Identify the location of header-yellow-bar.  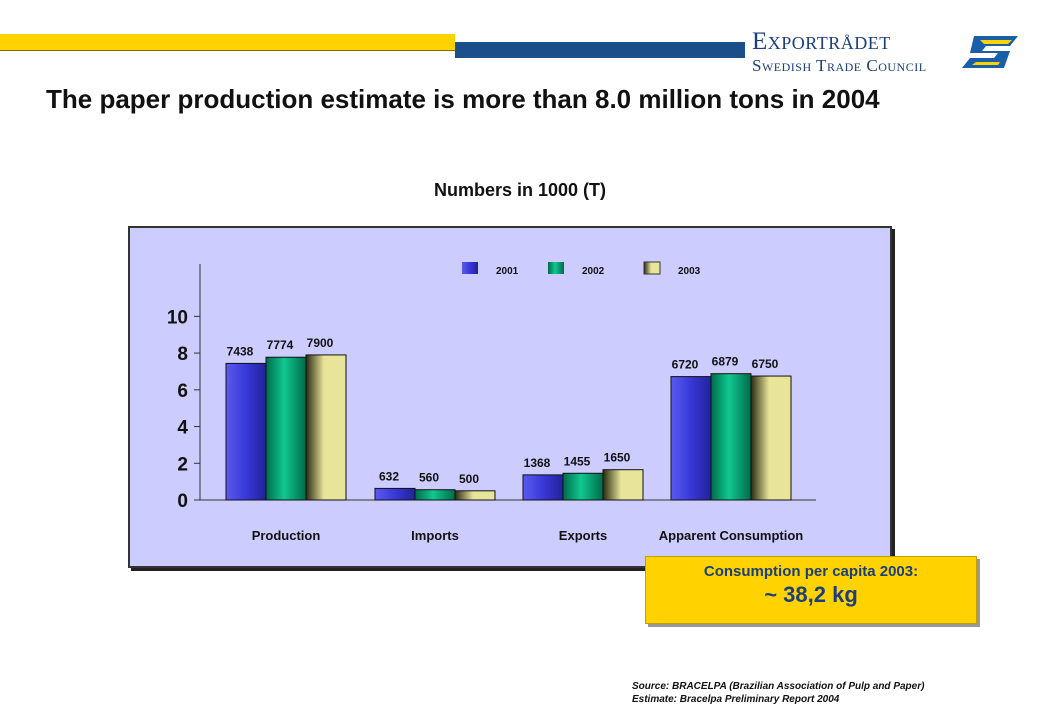
(227, 42).